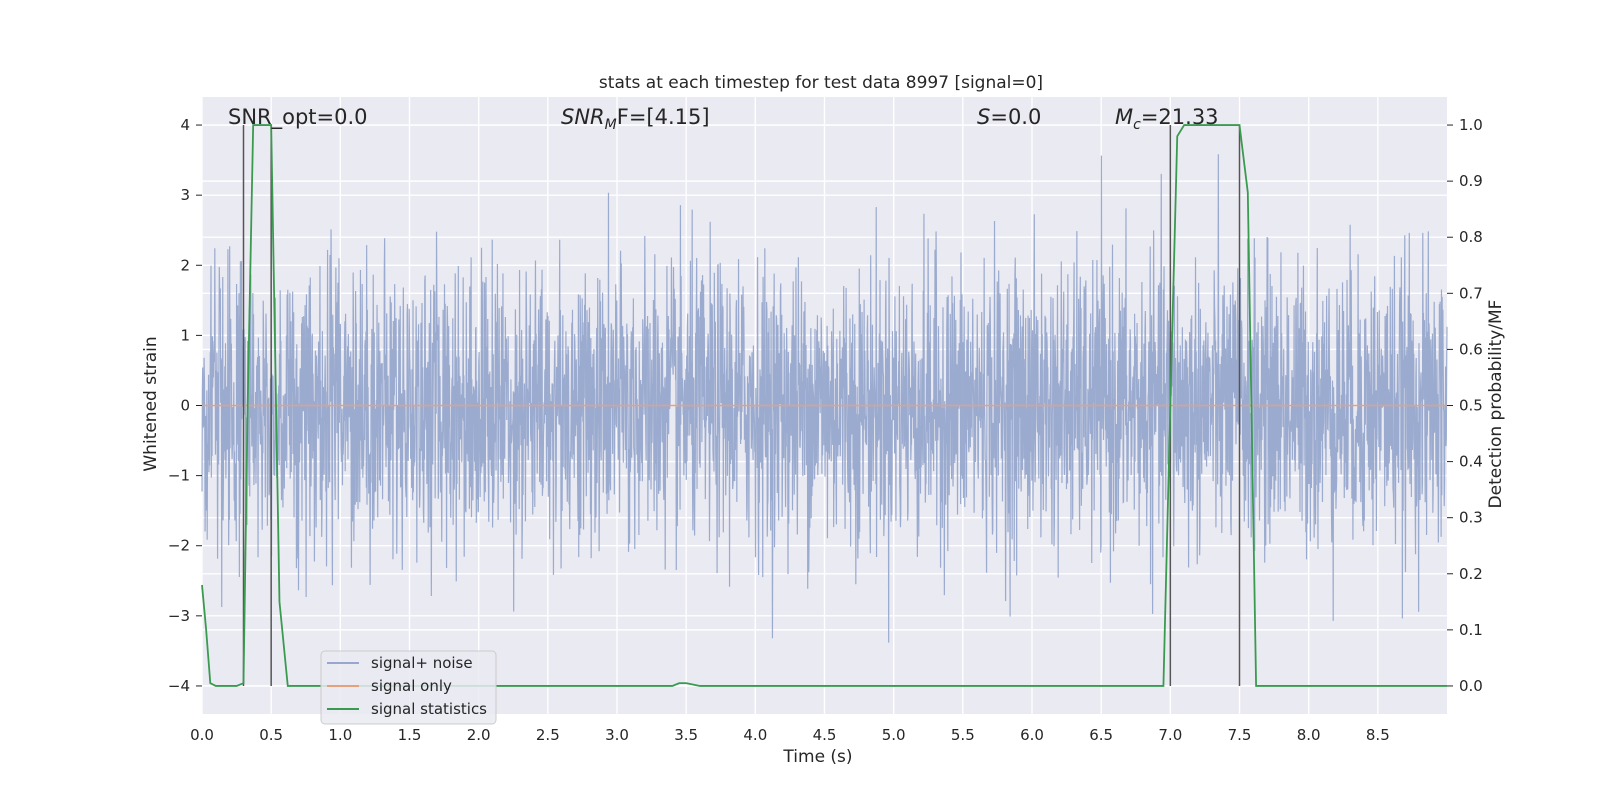 This screenshot has width=1600, height=800. Describe the element at coordinates (410, 735) in the screenshot. I see `x-tick-label: 1.5` at that location.